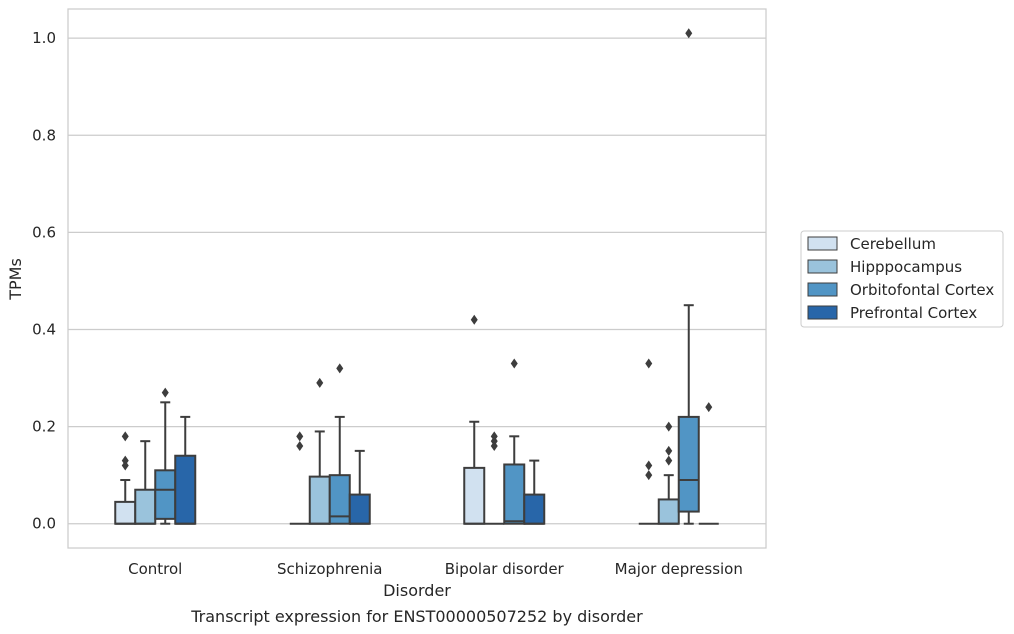  I want to click on y-axis-title: TPMs, so click(15, 279).